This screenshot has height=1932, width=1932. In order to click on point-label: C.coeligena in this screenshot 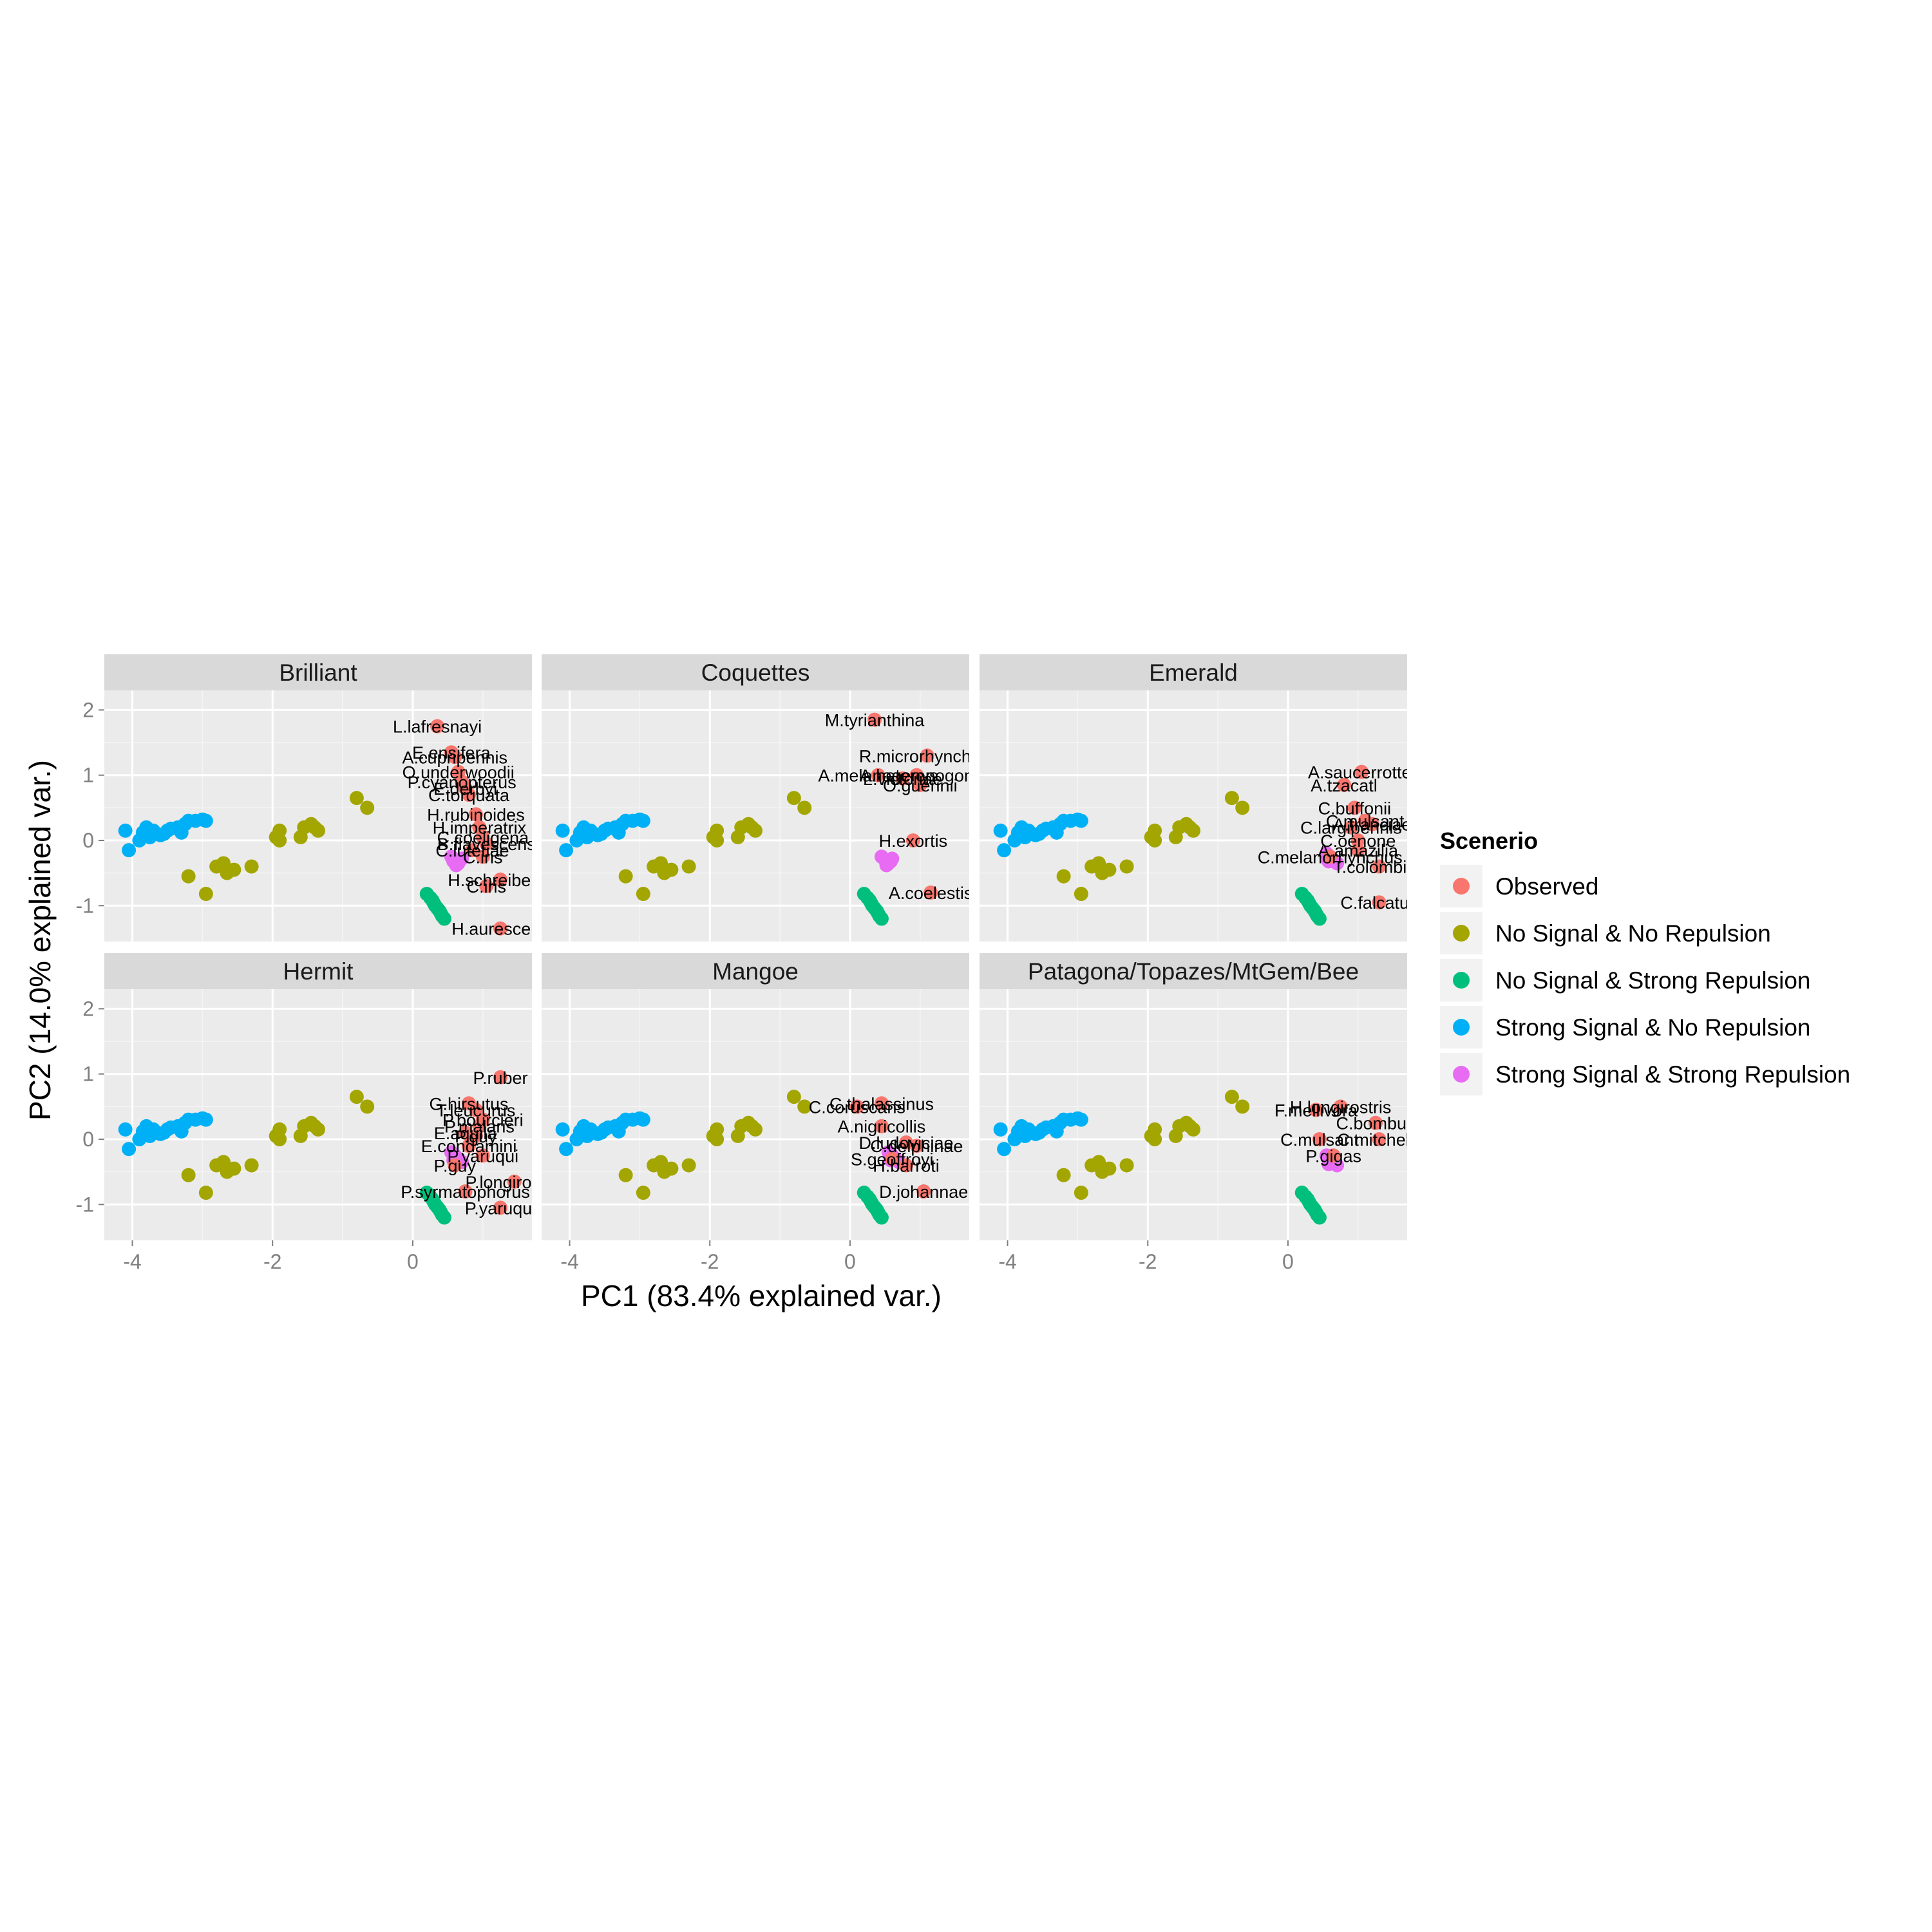, I will do `click(483, 838)`.